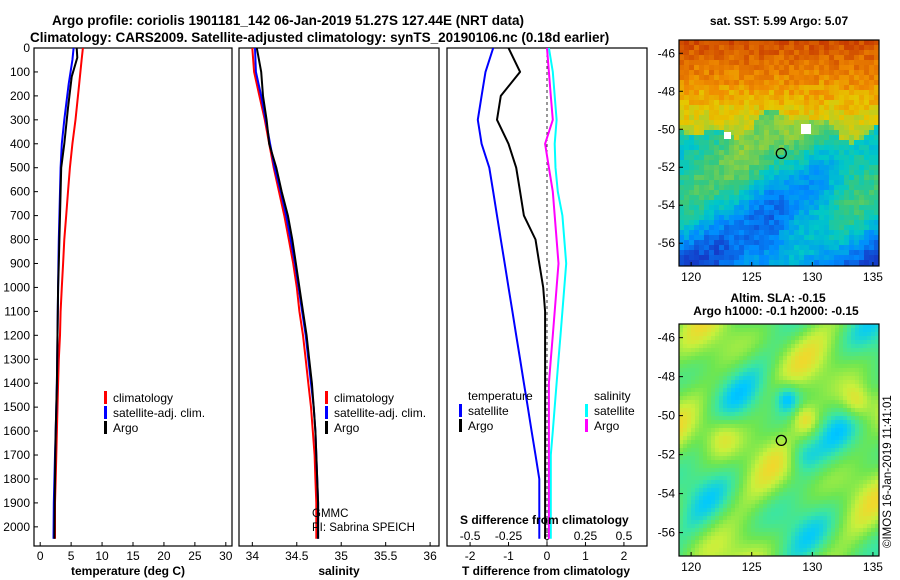 This screenshot has width=900, height=580. Describe the element at coordinates (102, 556) in the screenshot. I see `x-tick-label: 10` at that location.